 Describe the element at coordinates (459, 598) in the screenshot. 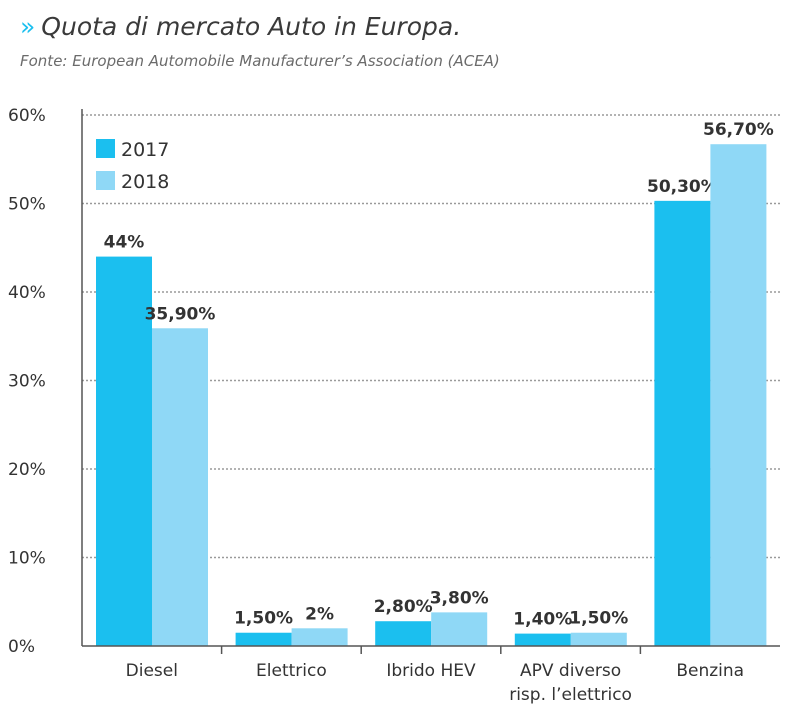

I see `data-label: 3,80%` at that location.